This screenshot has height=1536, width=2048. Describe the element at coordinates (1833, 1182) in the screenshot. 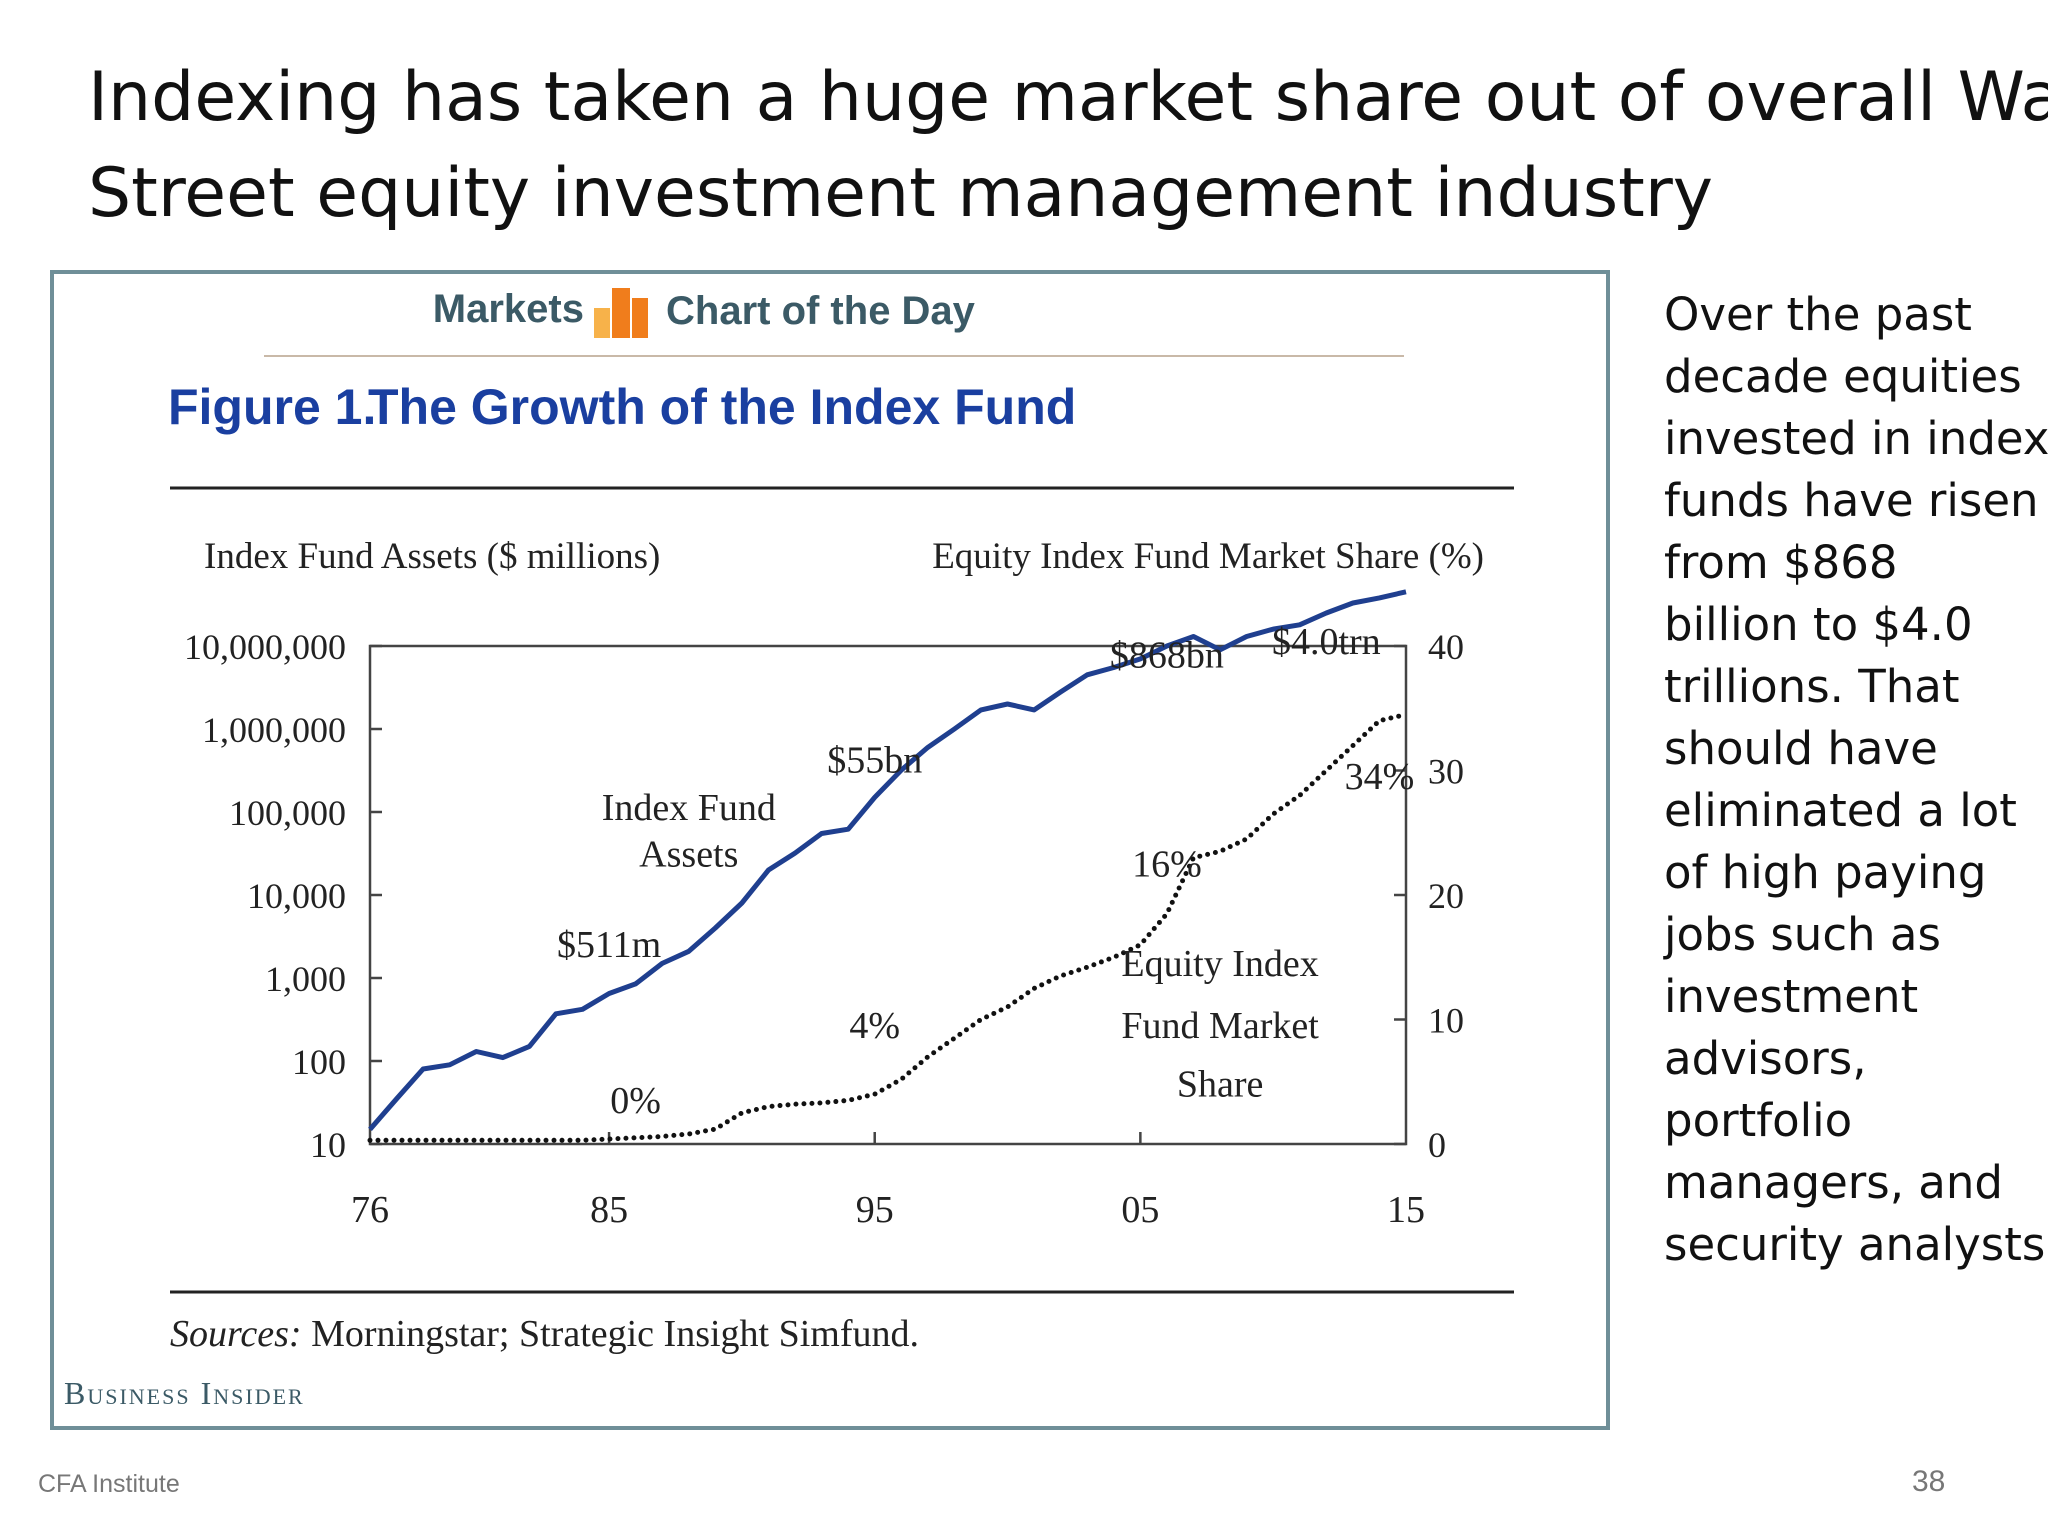

I see `side-text-line: managers, and` at that location.